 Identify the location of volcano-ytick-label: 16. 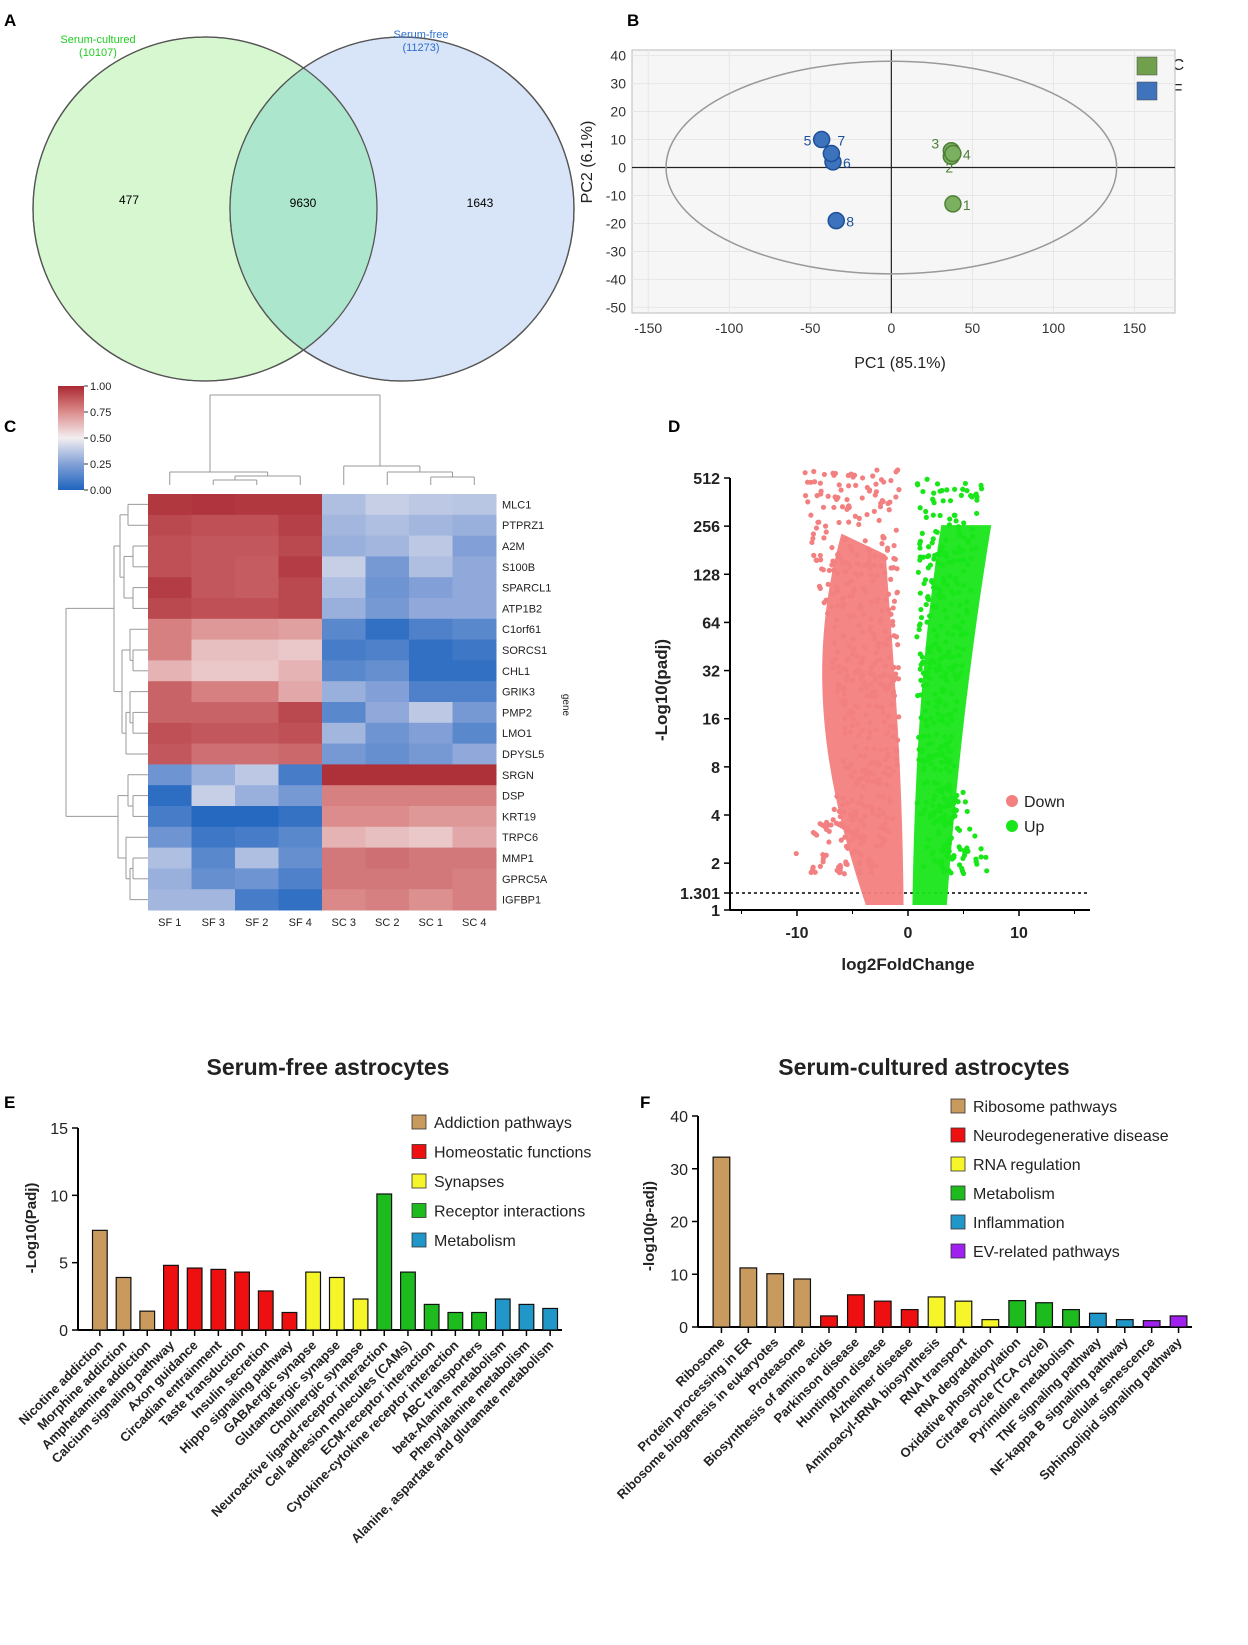
(711, 720).